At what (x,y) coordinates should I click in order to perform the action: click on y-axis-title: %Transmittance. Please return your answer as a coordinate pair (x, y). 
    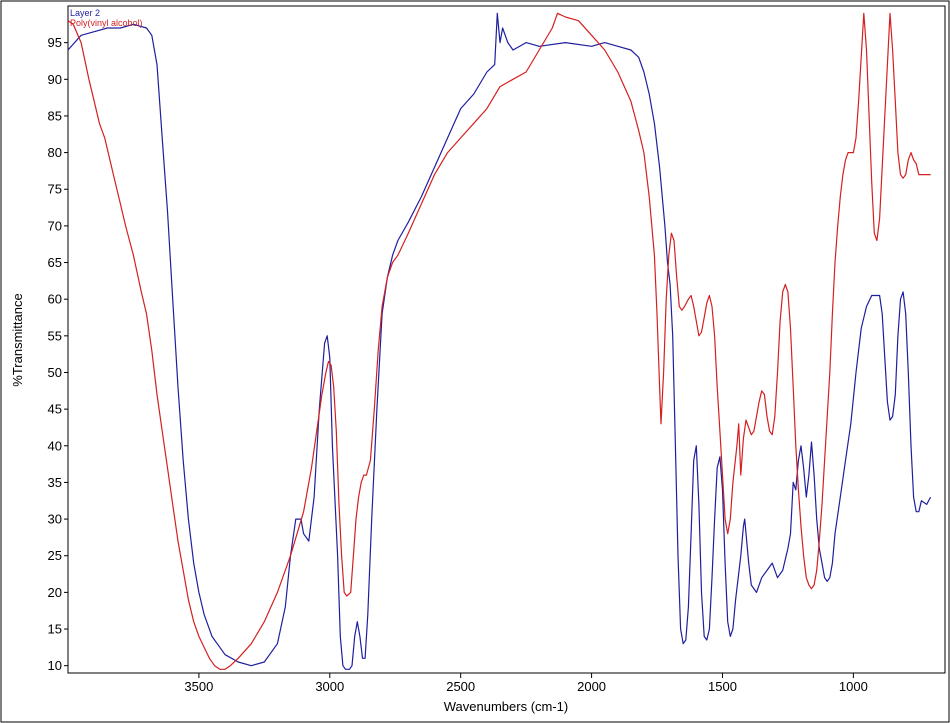
    Looking at the image, I should click on (17, 339).